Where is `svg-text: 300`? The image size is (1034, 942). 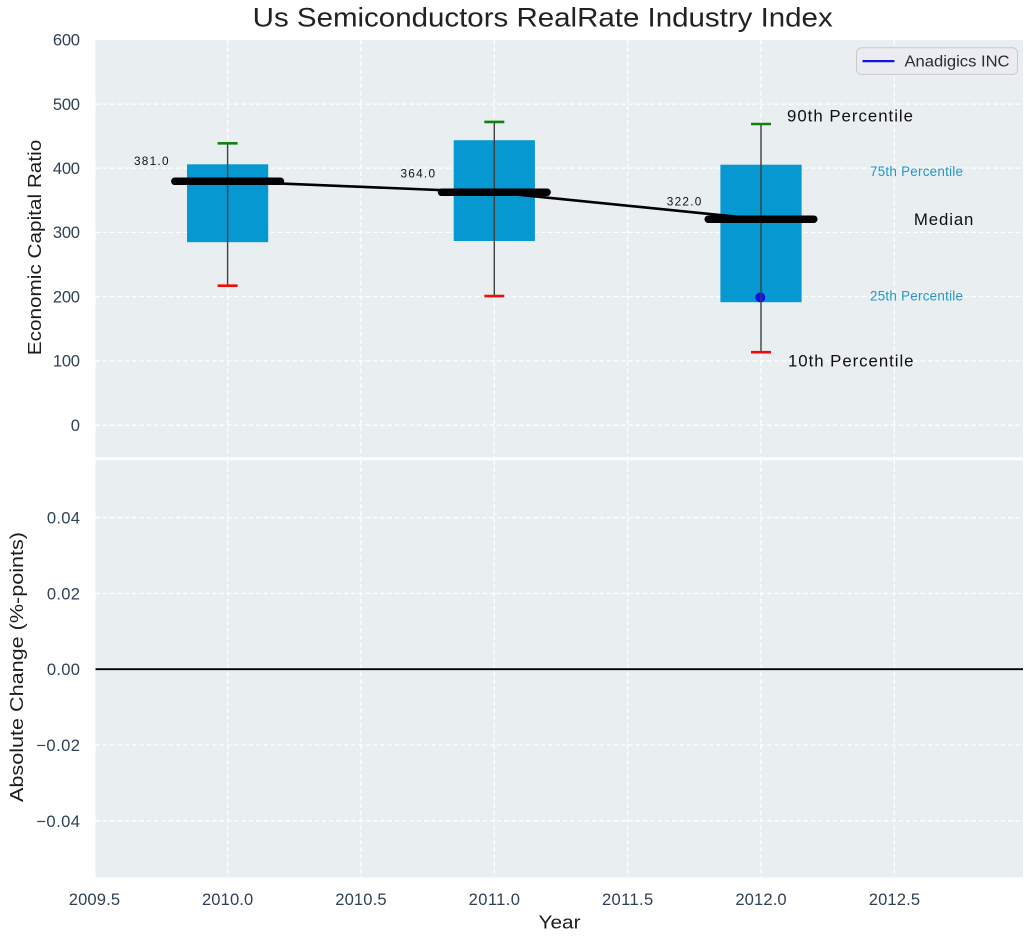
svg-text: 300 is located at coordinates (66, 232).